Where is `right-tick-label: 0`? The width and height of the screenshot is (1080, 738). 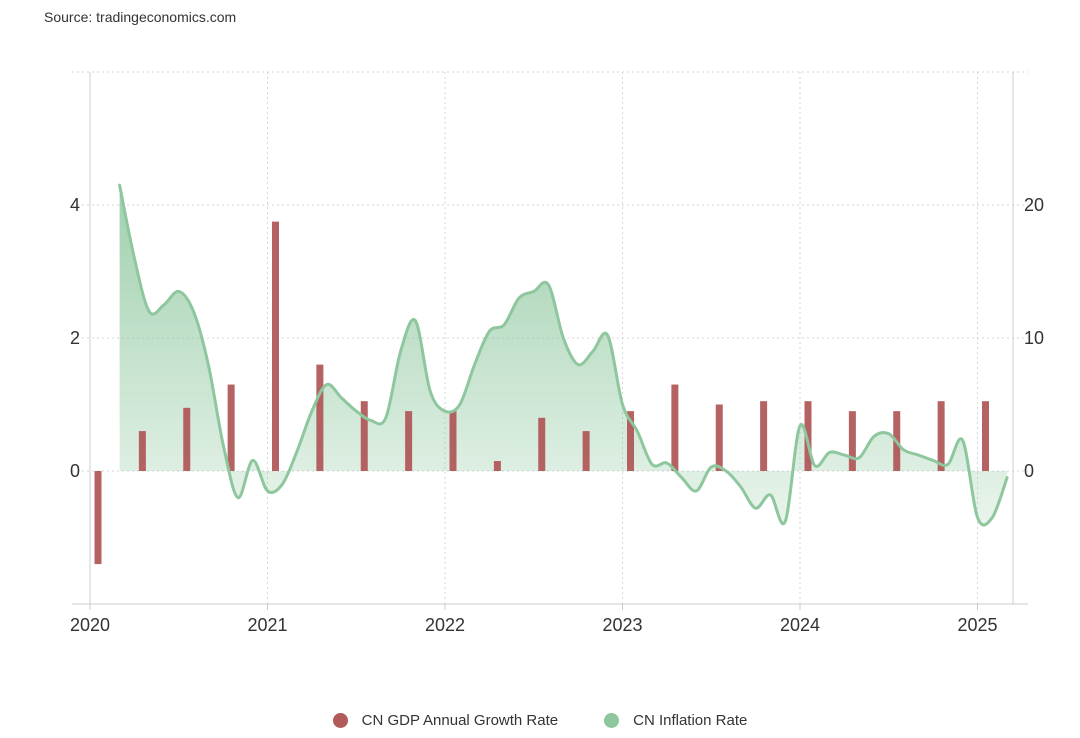 right-tick-label: 0 is located at coordinates (1029, 471).